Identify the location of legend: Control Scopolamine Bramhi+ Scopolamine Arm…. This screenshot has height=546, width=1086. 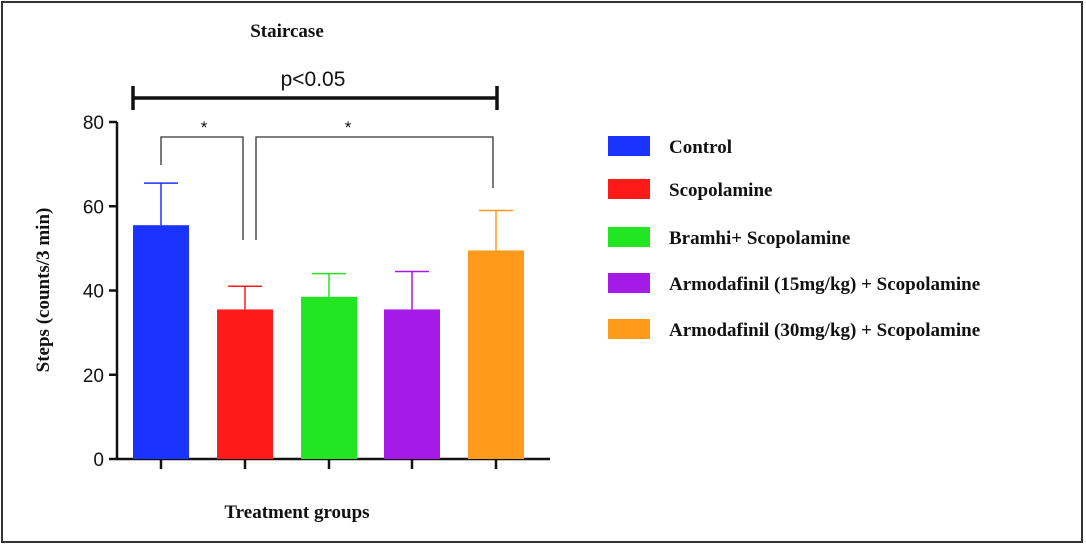
(794, 238).